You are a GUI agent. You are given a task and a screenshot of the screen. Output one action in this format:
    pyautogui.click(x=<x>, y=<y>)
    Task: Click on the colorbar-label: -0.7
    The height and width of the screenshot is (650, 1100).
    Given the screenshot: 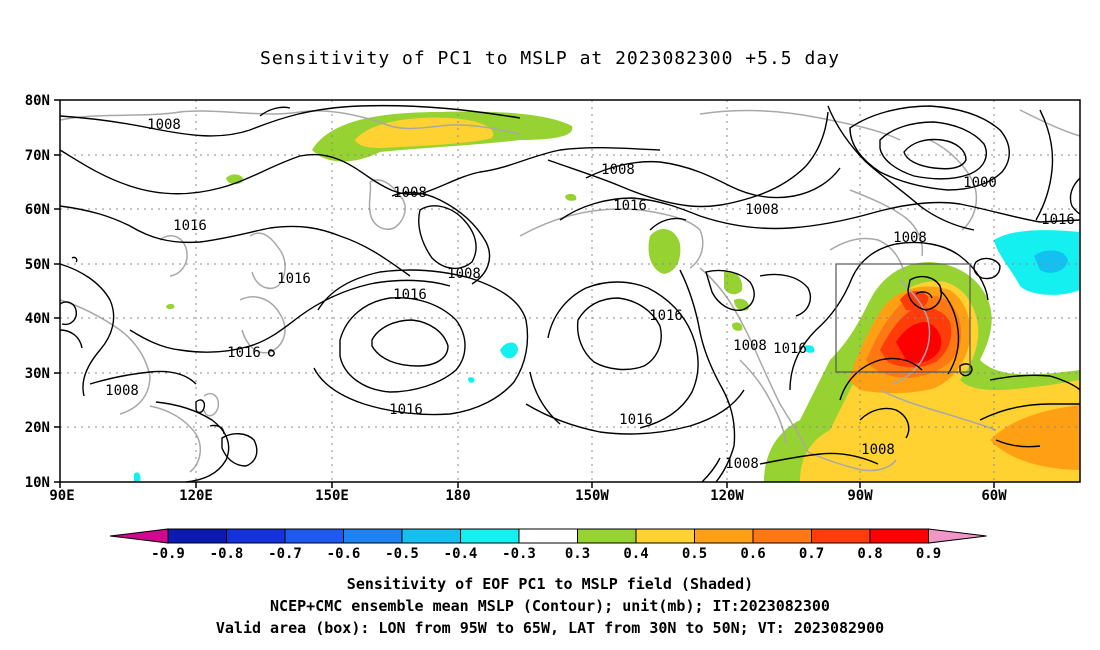 What is the action you would take?
    pyautogui.click(x=285, y=554)
    